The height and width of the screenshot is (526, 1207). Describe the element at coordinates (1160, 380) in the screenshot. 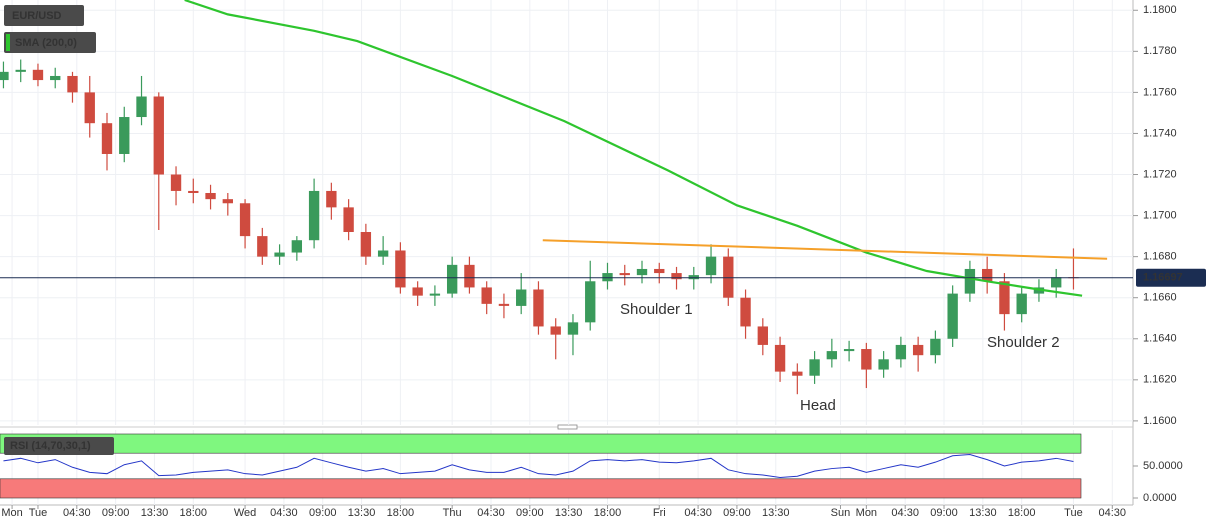

I see `y-tick-label: 1.1620` at that location.